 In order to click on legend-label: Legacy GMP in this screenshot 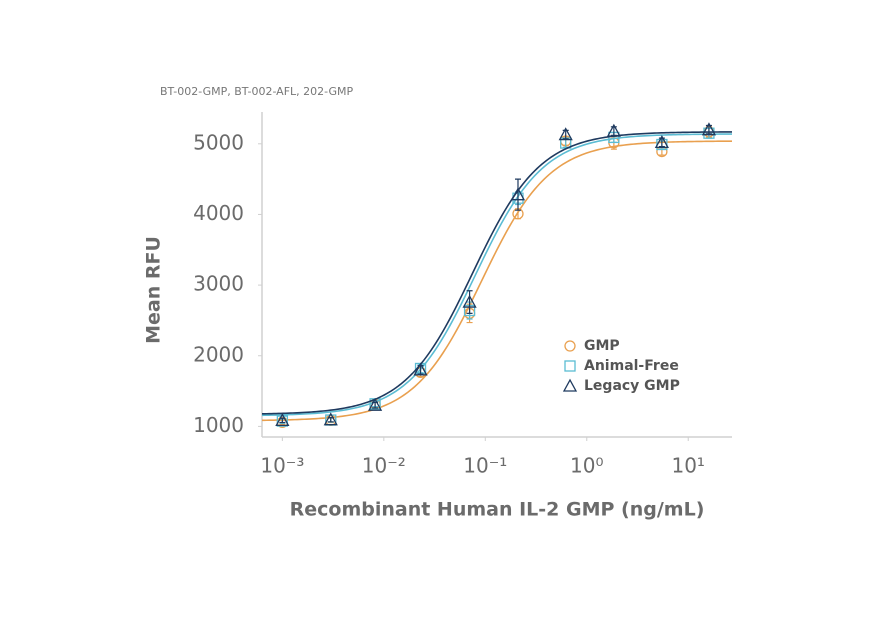, I will do `click(632, 386)`.